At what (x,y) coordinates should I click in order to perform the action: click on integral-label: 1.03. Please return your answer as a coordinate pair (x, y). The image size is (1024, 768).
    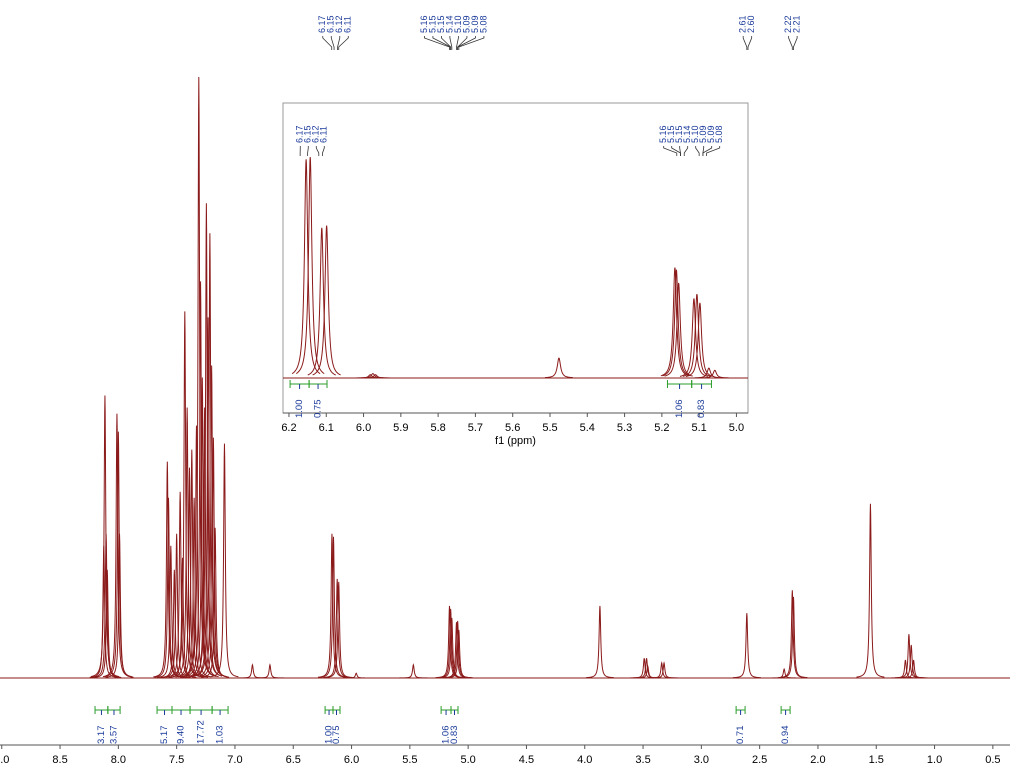
    Looking at the image, I should click on (220, 735).